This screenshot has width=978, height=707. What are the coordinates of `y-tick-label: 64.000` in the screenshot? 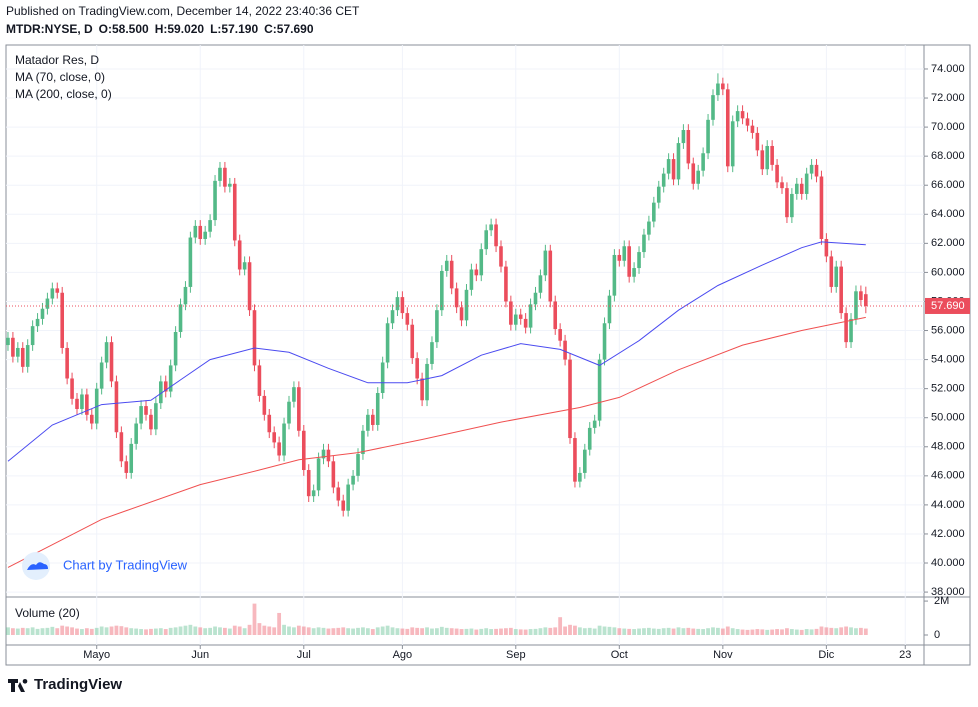 It's located at (948, 214).